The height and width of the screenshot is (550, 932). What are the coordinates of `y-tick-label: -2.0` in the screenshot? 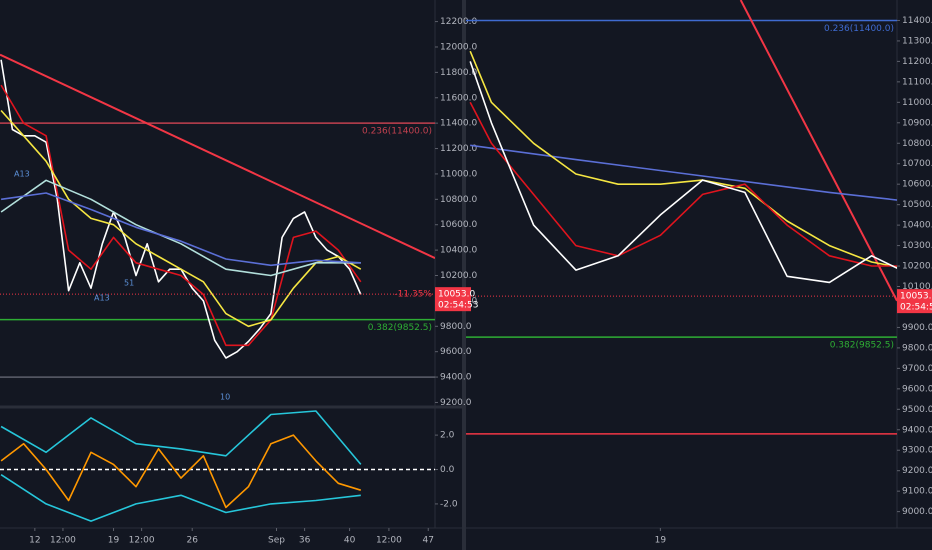 It's located at (449, 504).